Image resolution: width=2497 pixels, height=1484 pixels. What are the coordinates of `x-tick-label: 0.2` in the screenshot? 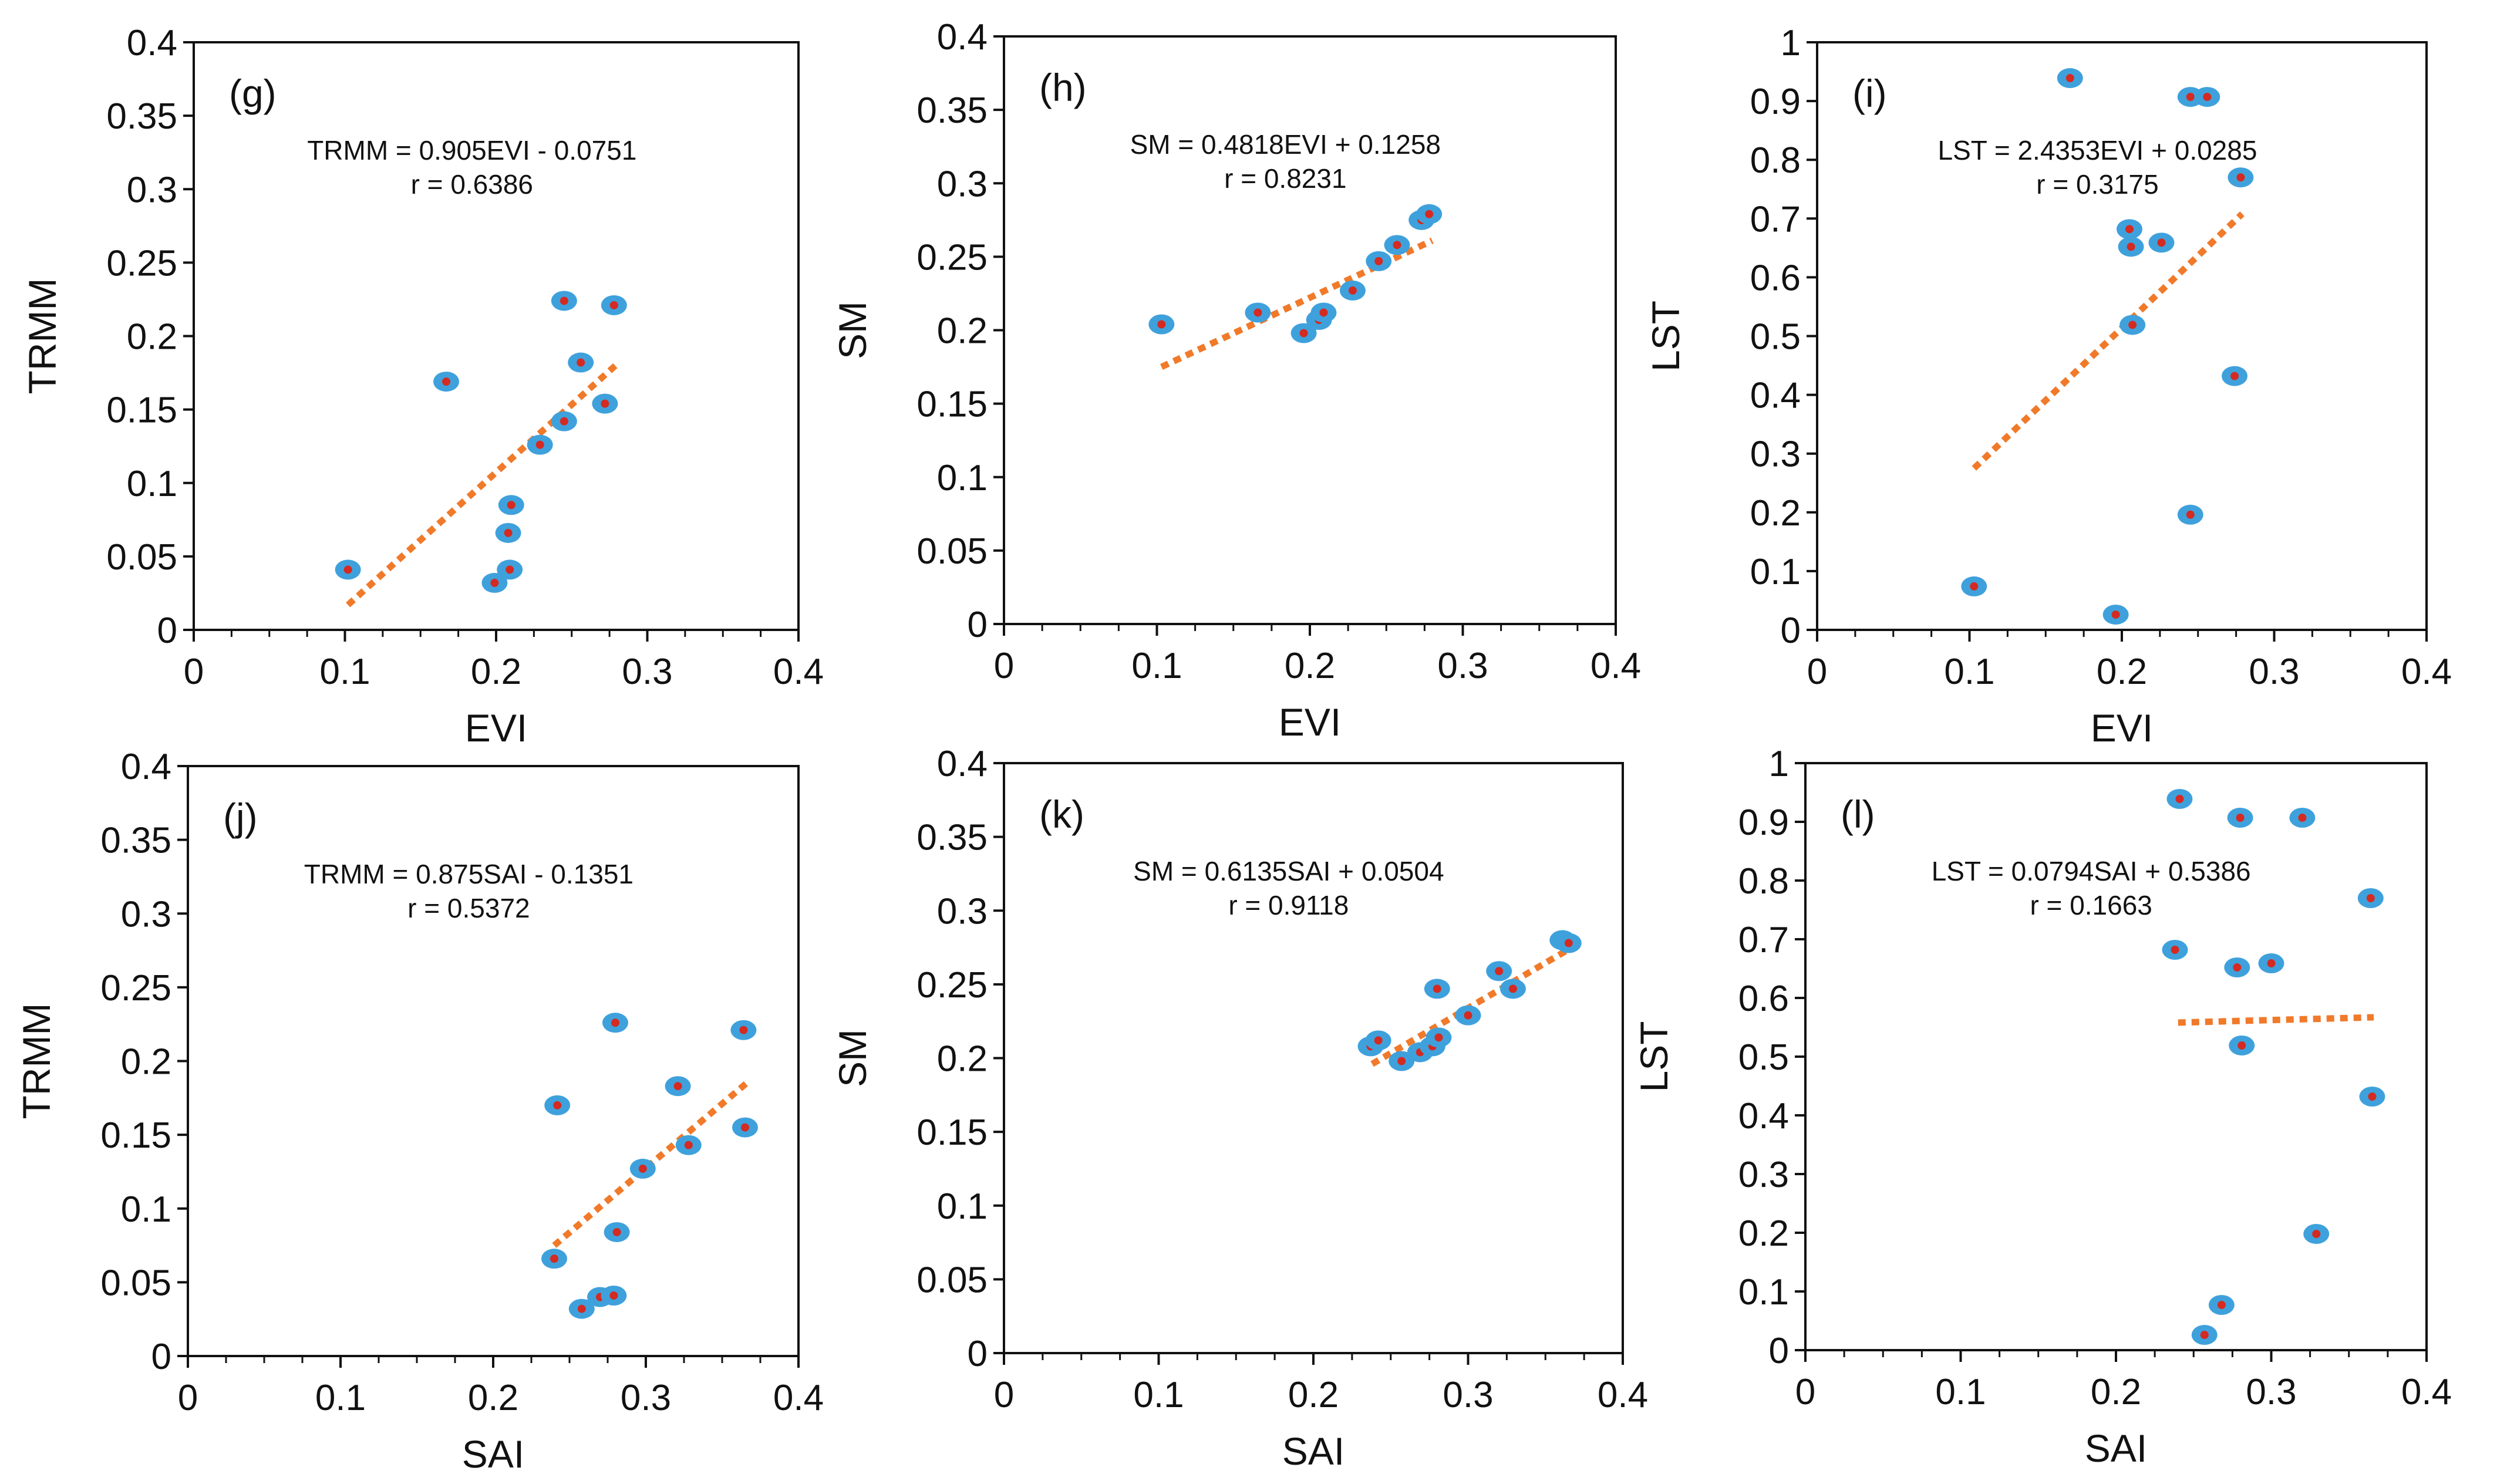 It's located at (496, 672).